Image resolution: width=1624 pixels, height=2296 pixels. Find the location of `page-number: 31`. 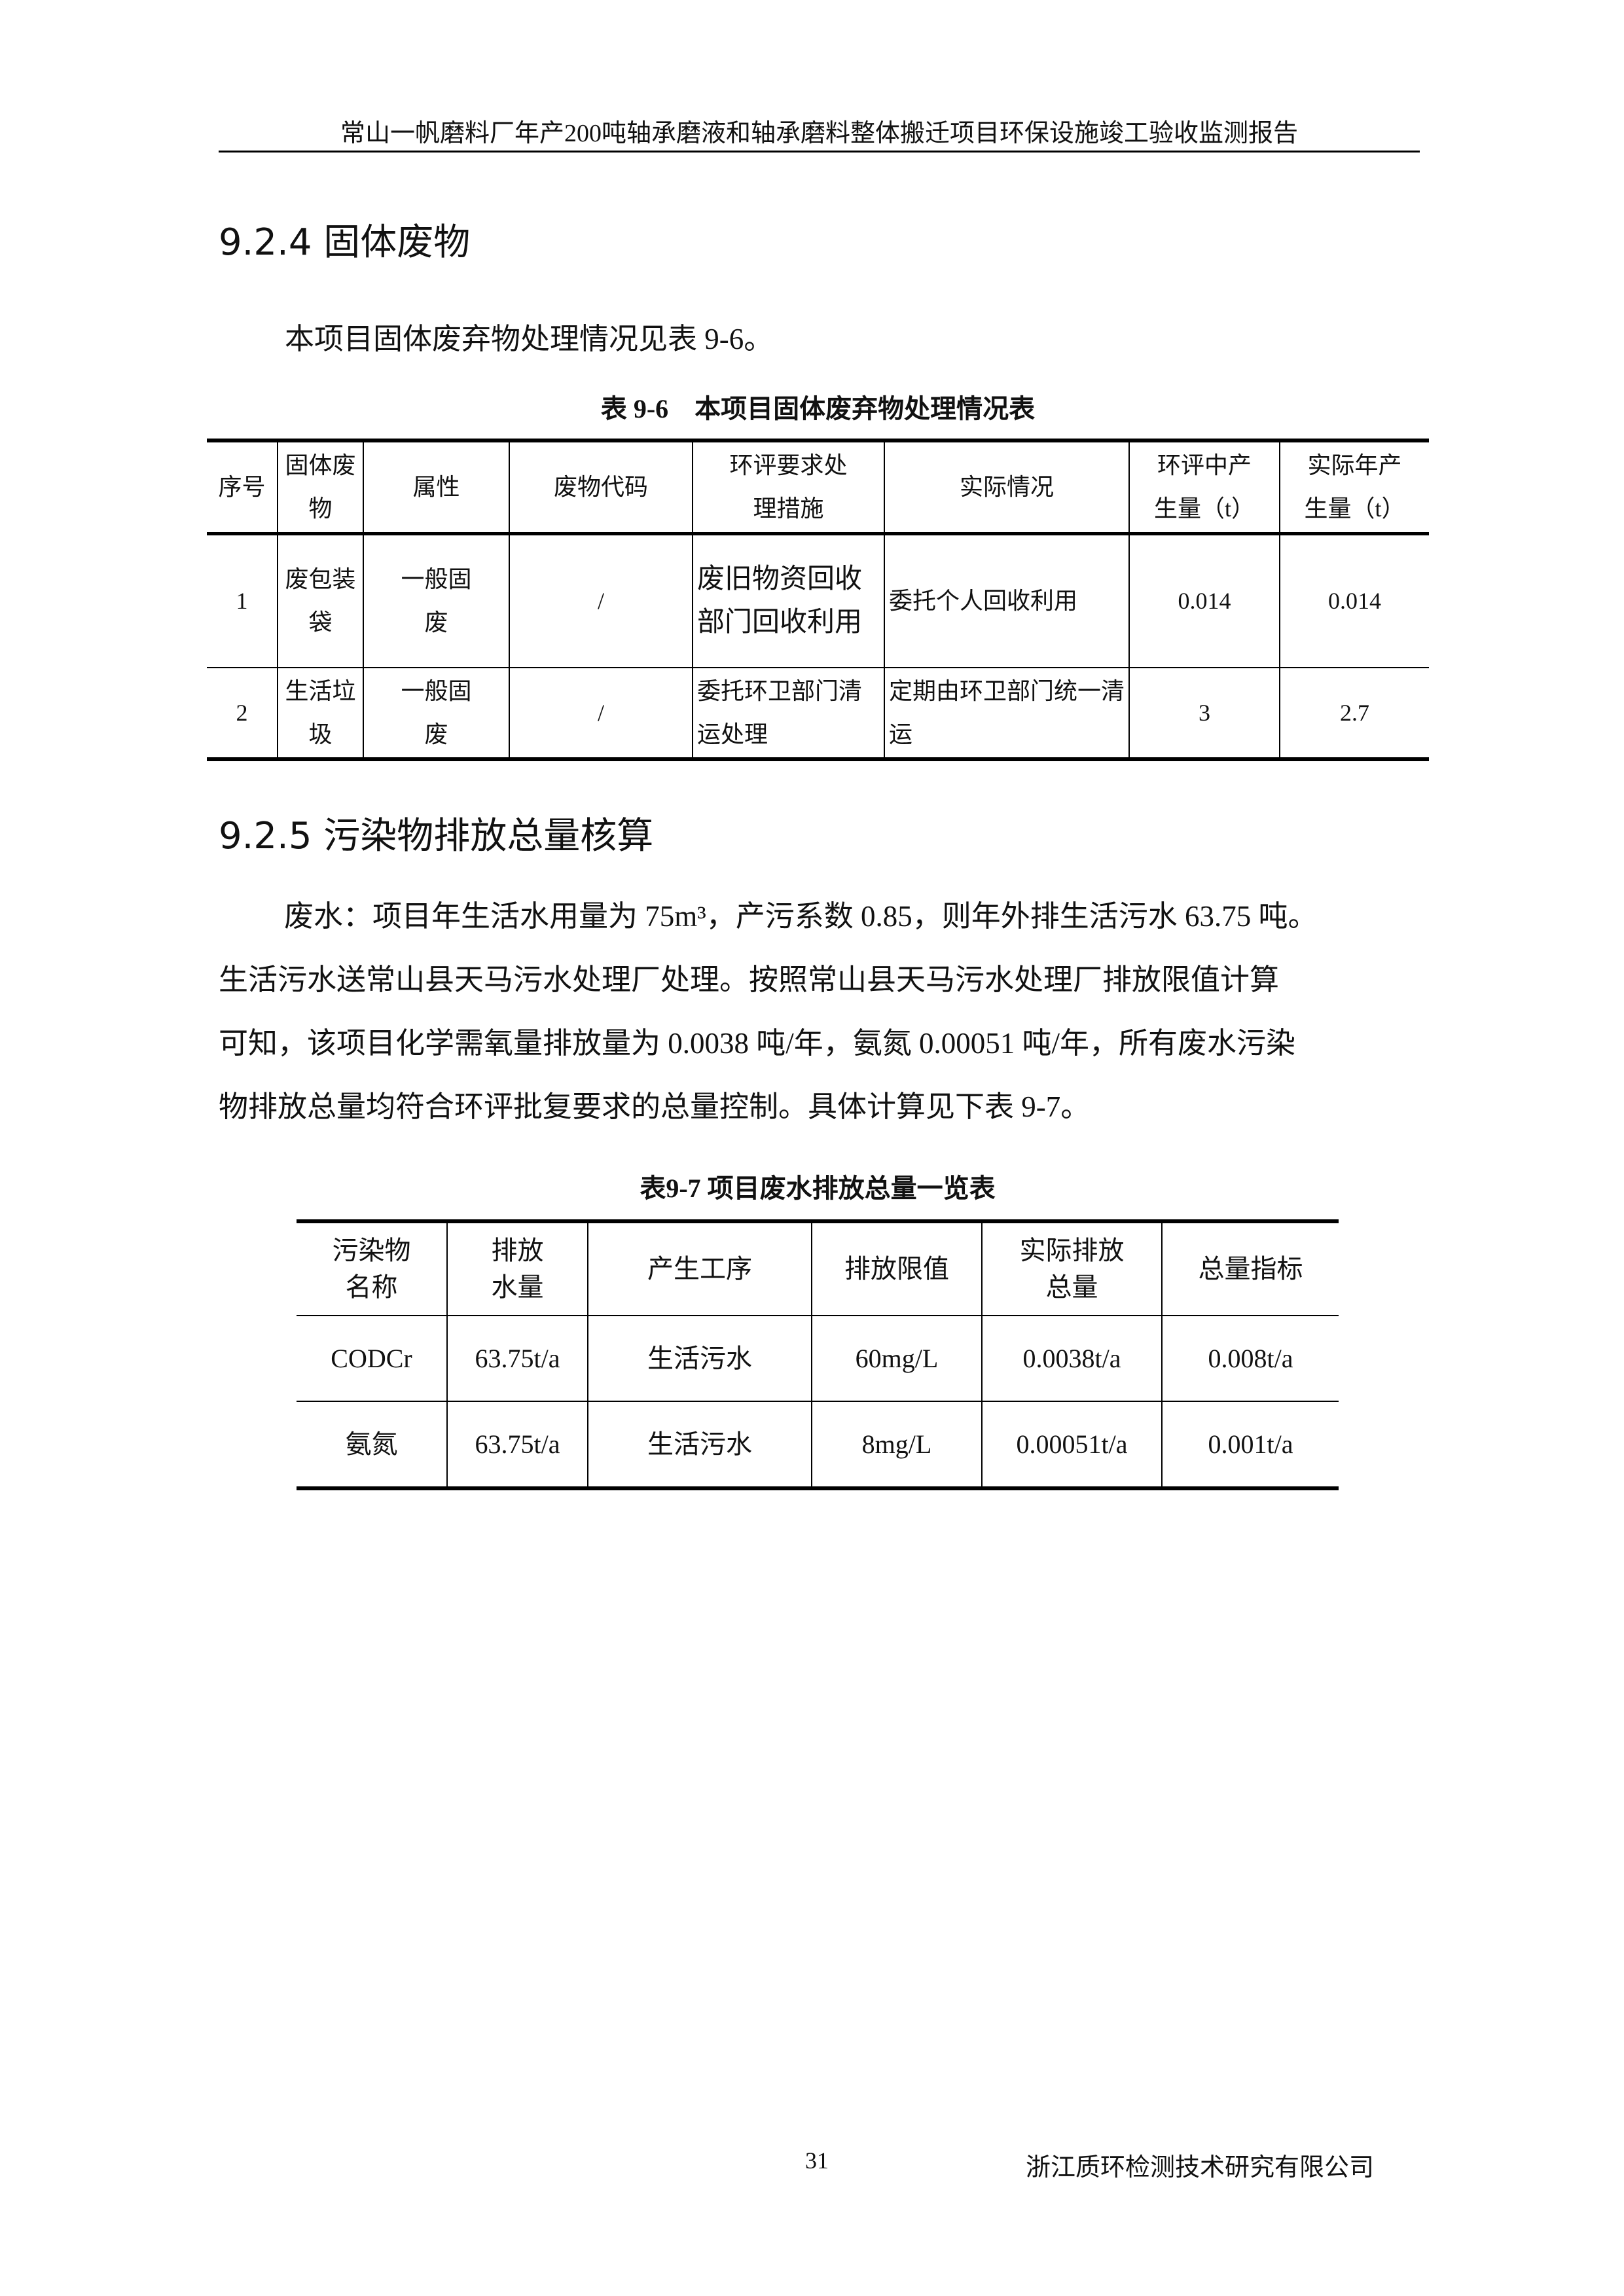

page-number: 31 is located at coordinates (817, 2160).